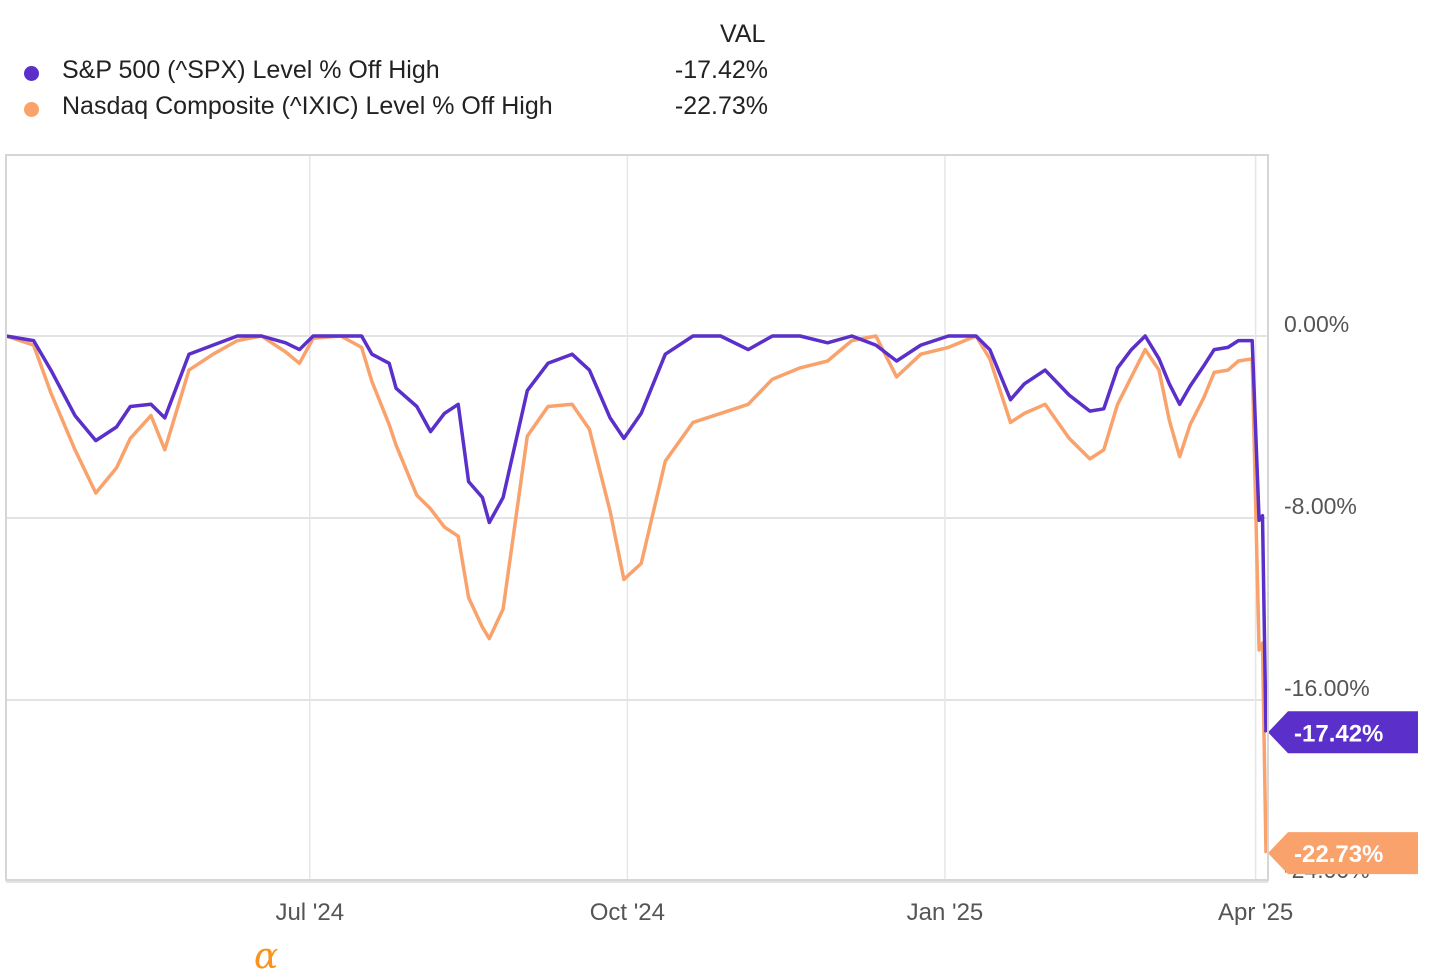 This screenshot has height=977, width=1456. Describe the element at coordinates (1327, 688) in the screenshot. I see `y-tick-label: -16.00%` at that location.